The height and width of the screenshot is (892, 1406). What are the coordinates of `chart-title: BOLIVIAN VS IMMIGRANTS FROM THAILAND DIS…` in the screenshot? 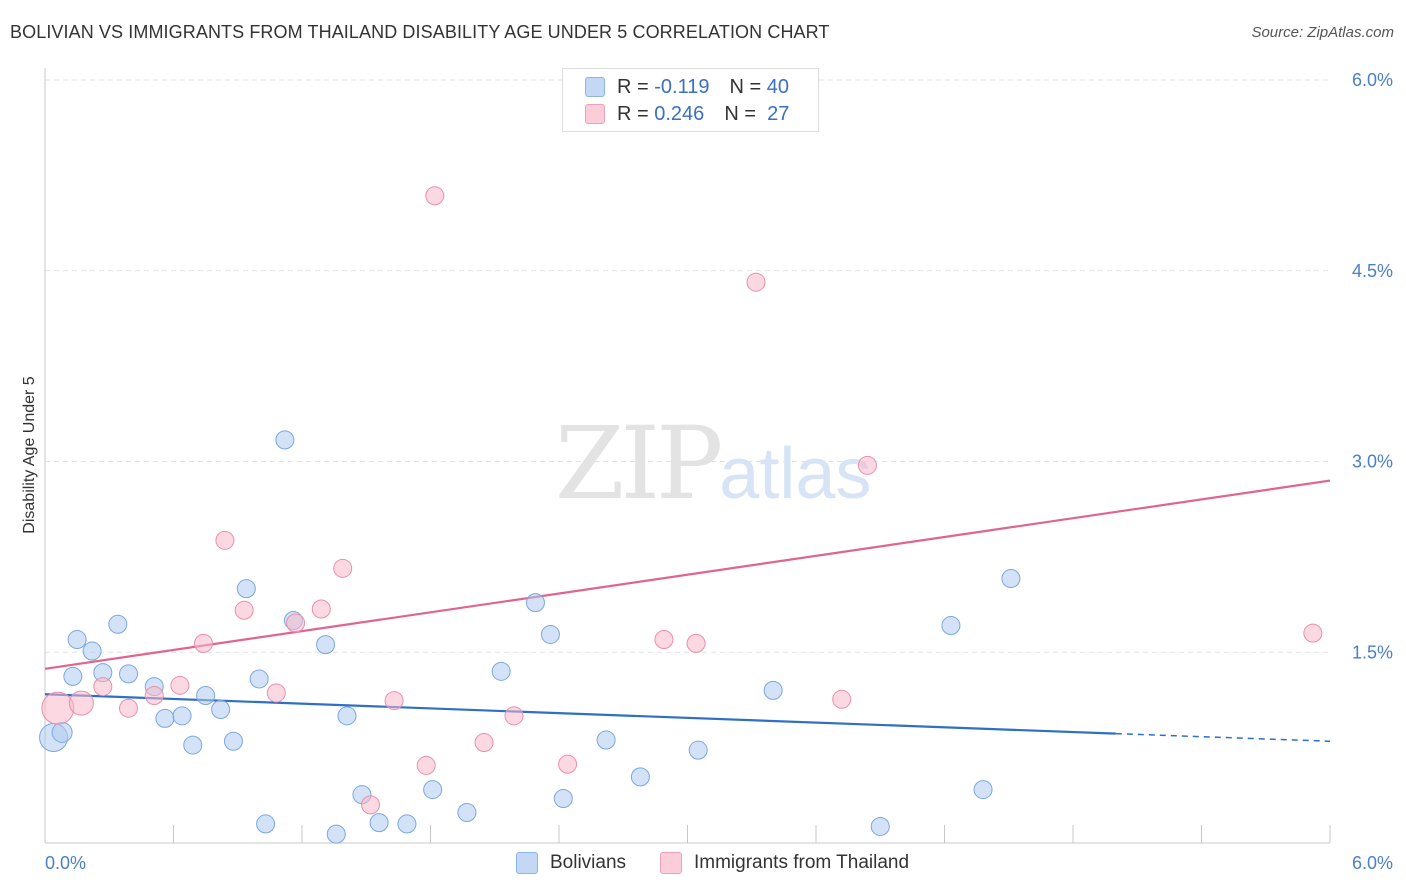 It's located at (420, 32).